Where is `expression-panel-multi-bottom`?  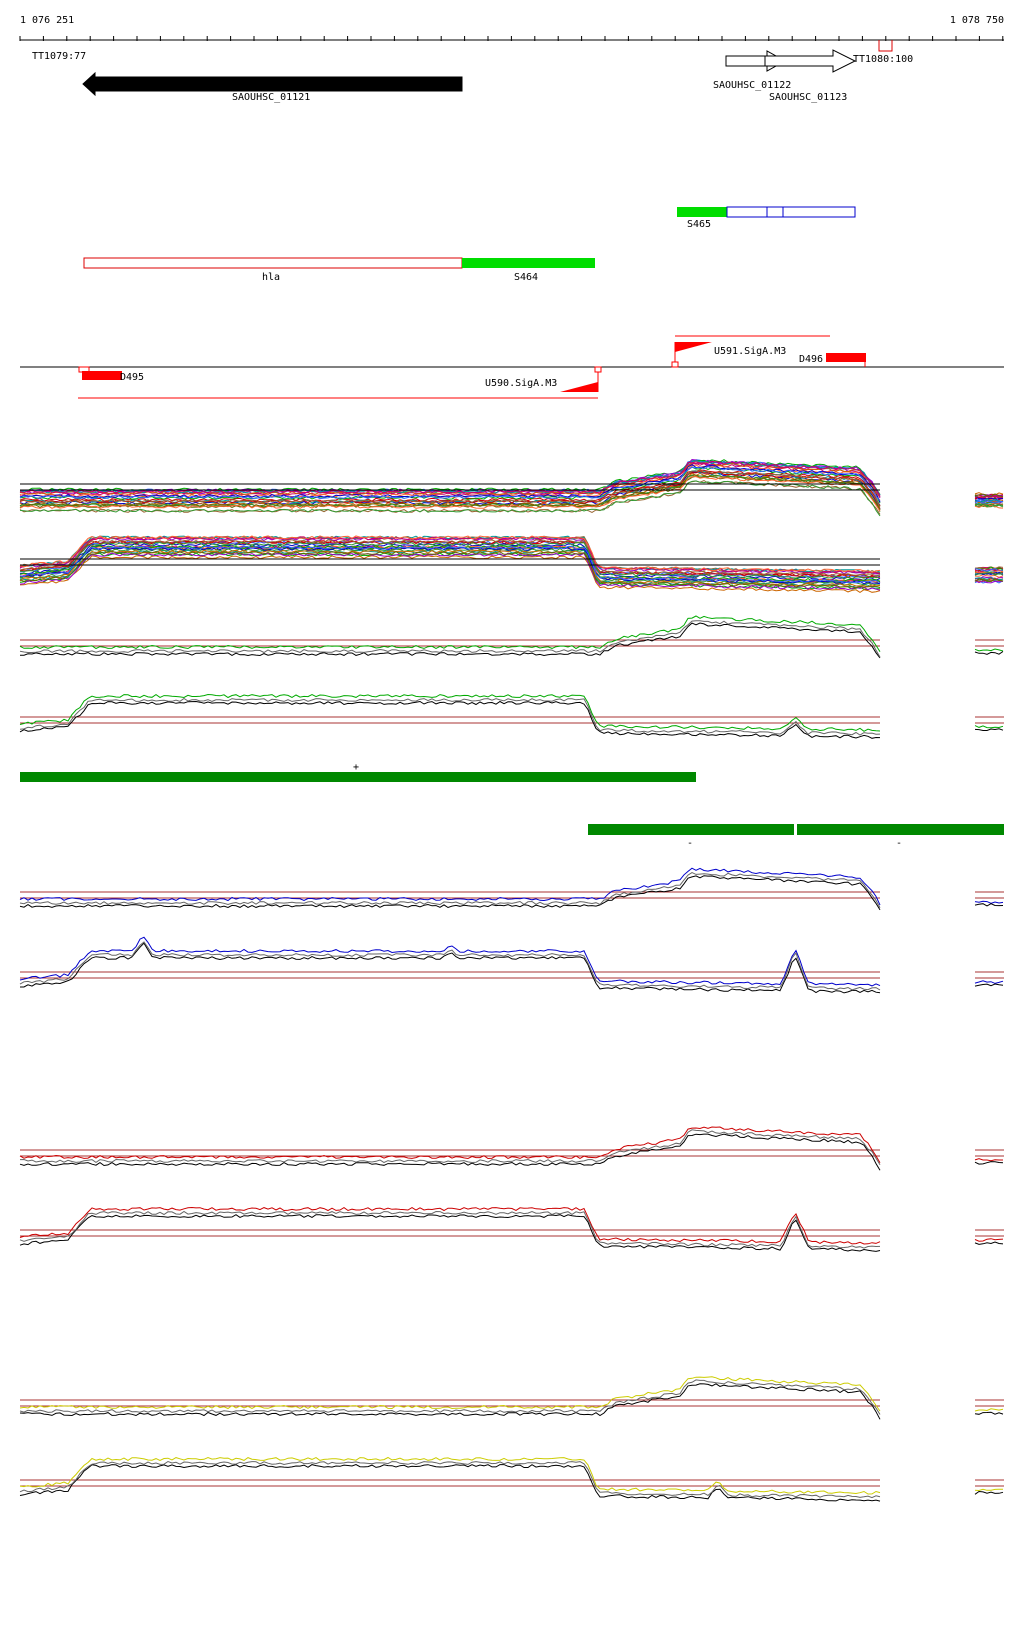
expression-panel-multi-bottom is located at coordinates (511, 564).